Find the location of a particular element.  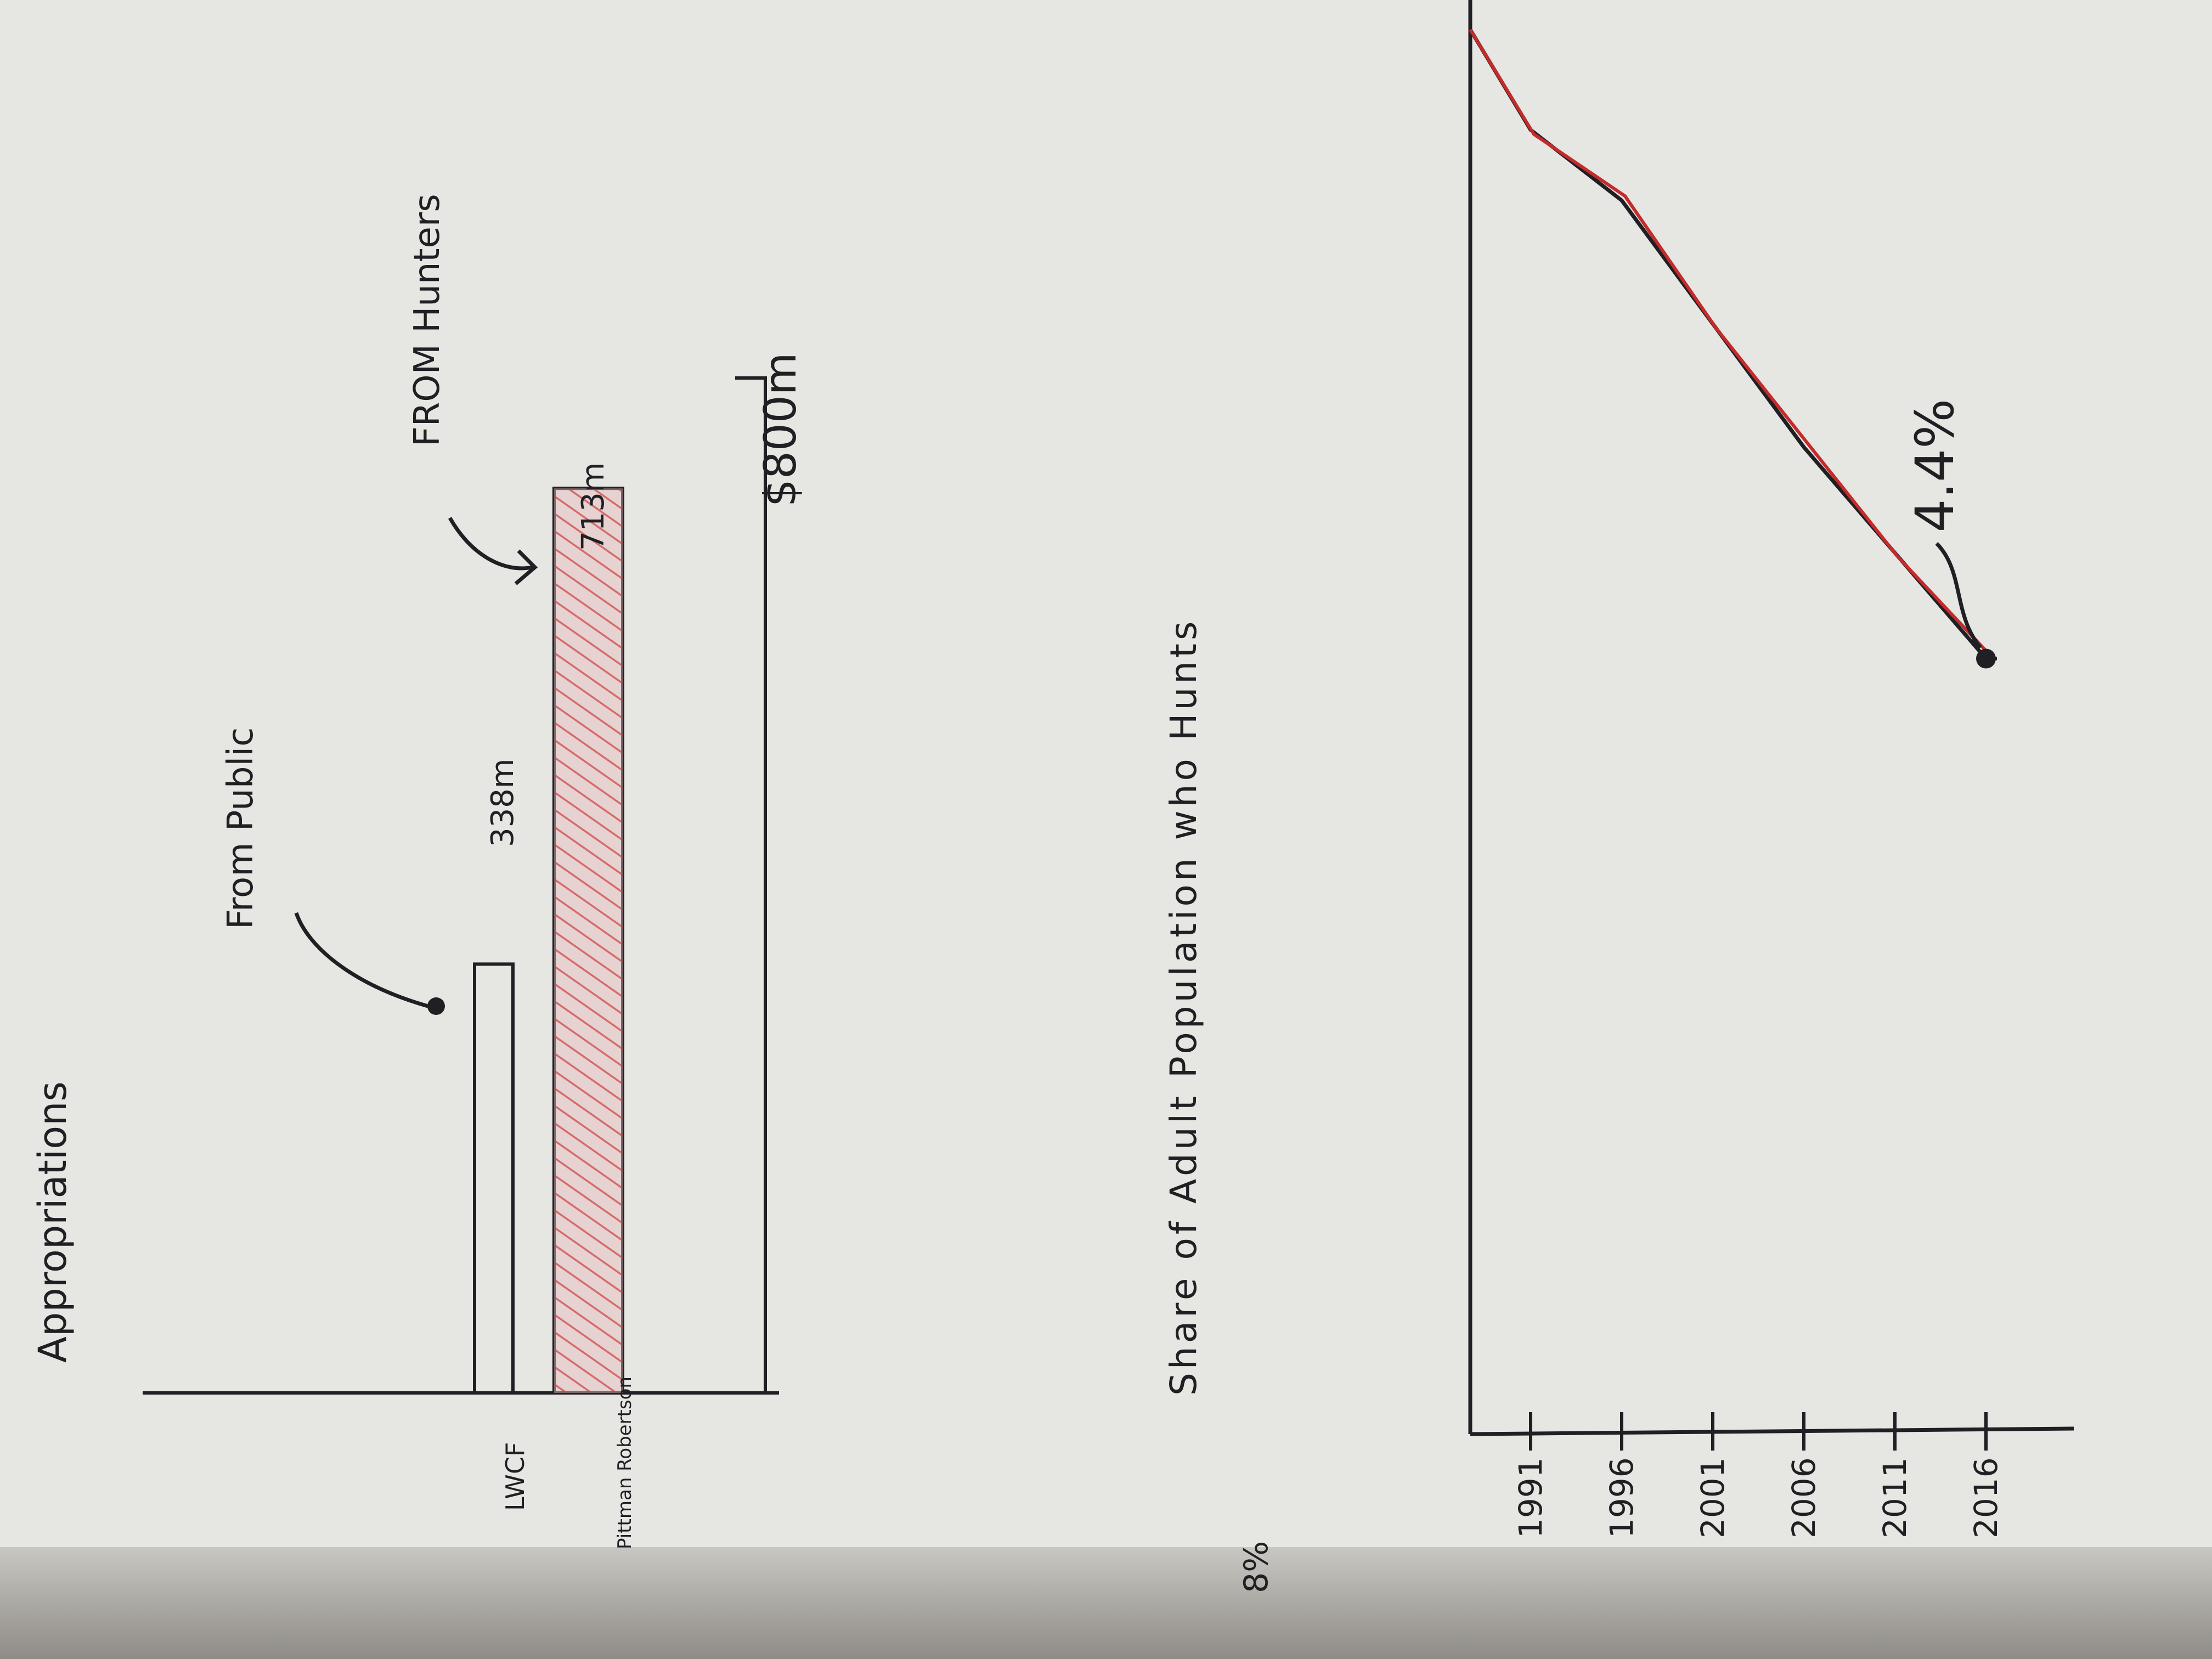

x-tick-label-2011: 2011 is located at coordinates (1895, 1497).